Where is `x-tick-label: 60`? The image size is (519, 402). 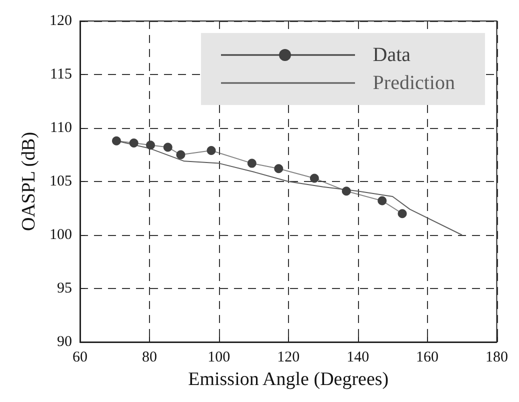
x-tick-label: 60 is located at coordinates (80, 358).